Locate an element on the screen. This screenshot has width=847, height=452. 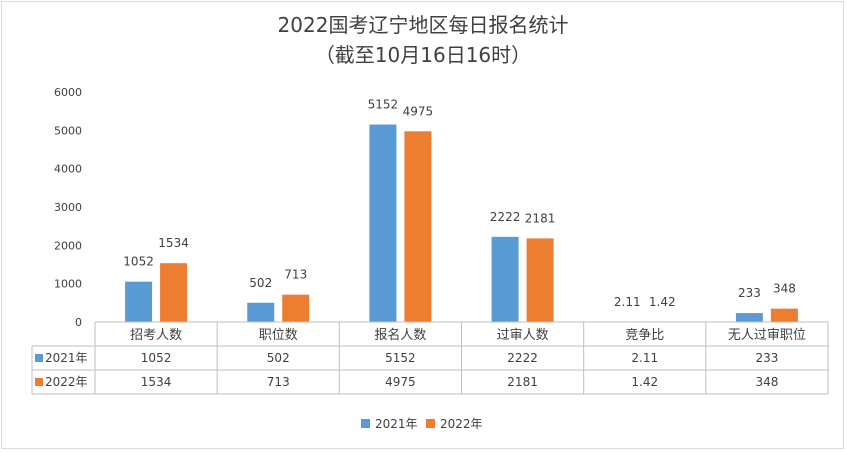
data-label: 713 is located at coordinates (295, 275).